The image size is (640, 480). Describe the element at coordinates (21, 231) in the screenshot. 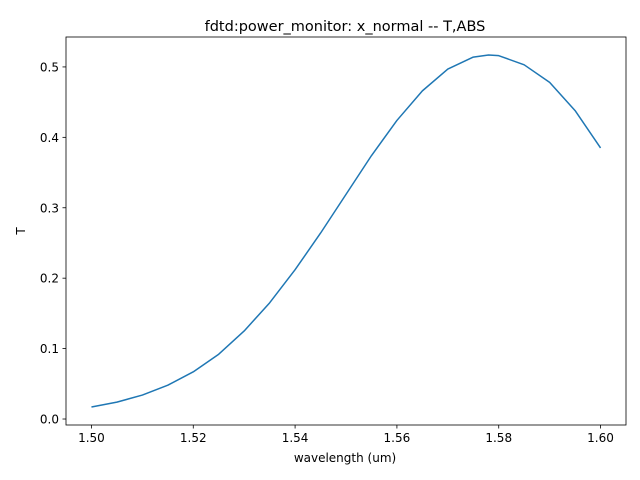

I see `y-axis-label: T` at that location.